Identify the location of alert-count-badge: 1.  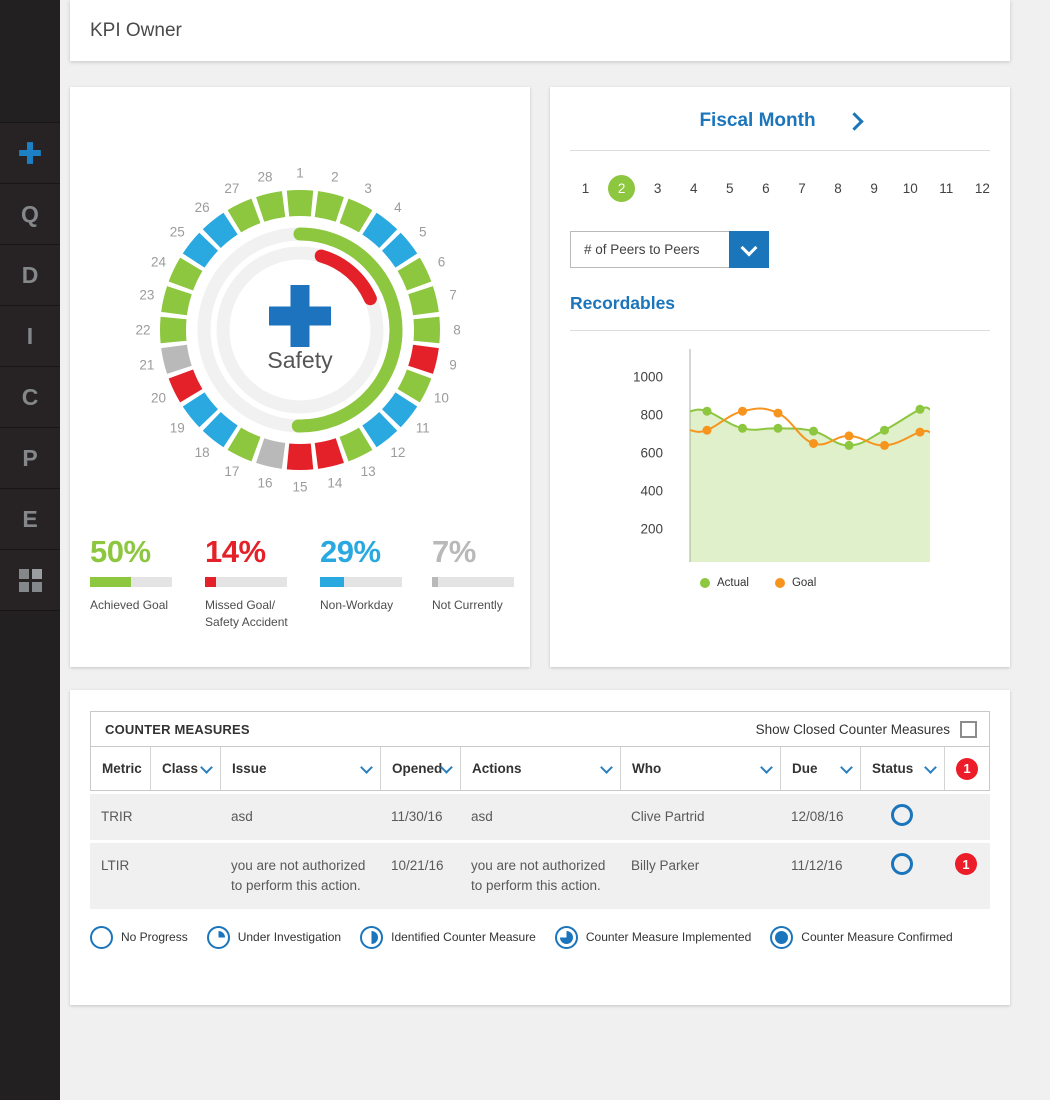
(966, 864).